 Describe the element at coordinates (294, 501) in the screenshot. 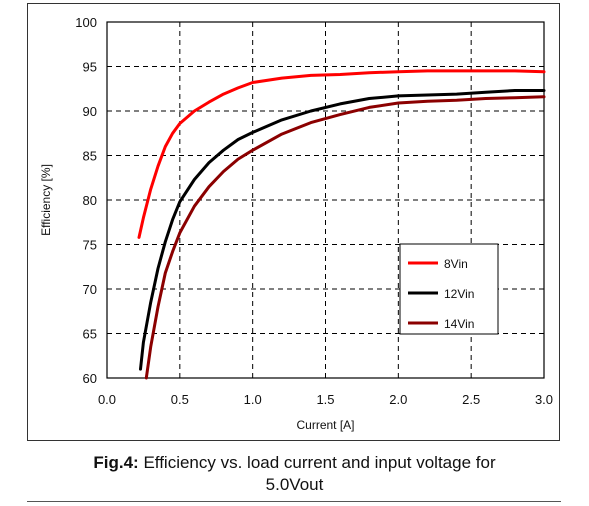

I see `bottom-rule` at that location.